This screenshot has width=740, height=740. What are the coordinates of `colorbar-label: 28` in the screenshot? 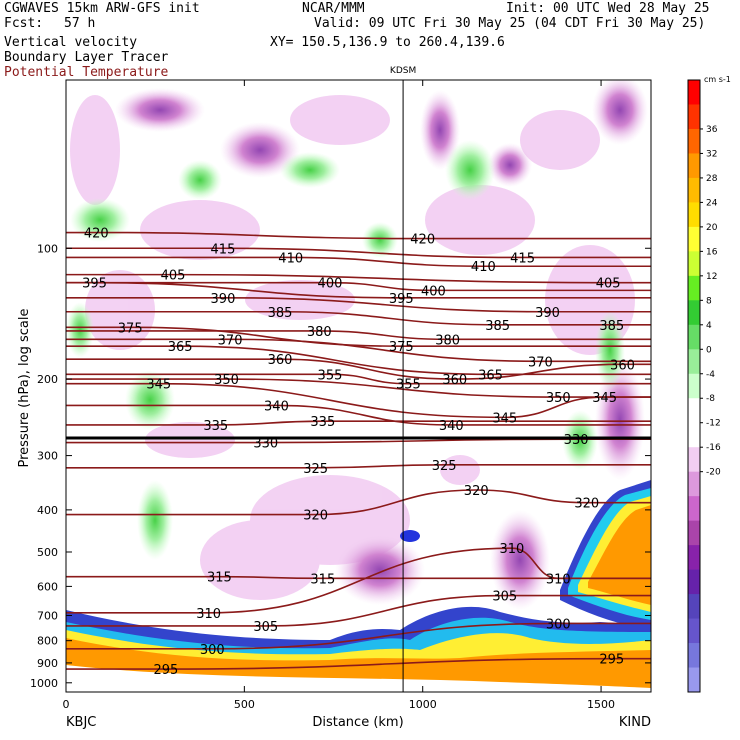 It's located at (712, 179).